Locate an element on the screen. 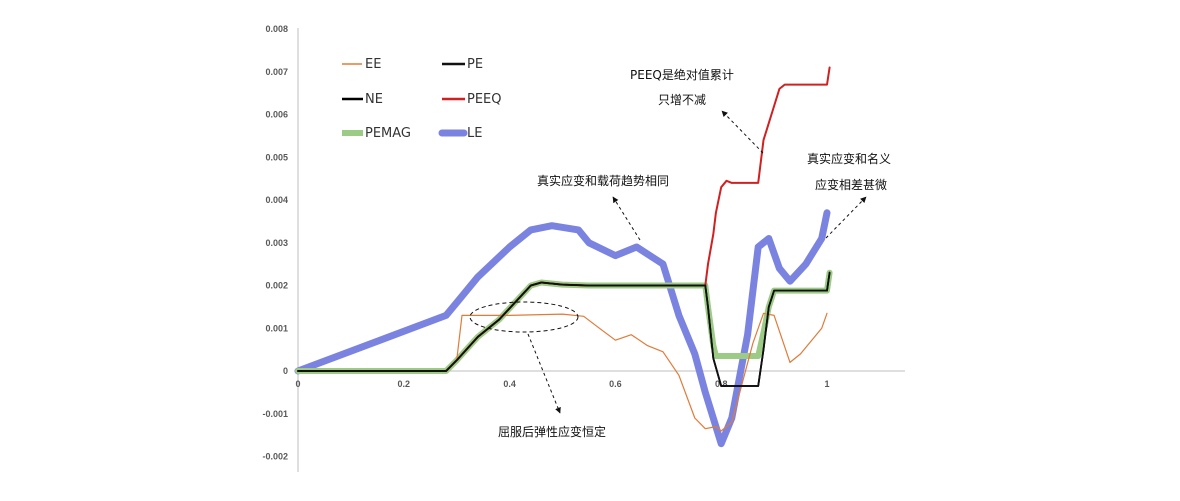 The width and height of the screenshot is (1180, 501). annotation-yield-text: 屈服后弹性应变恒定 is located at coordinates (552, 431).